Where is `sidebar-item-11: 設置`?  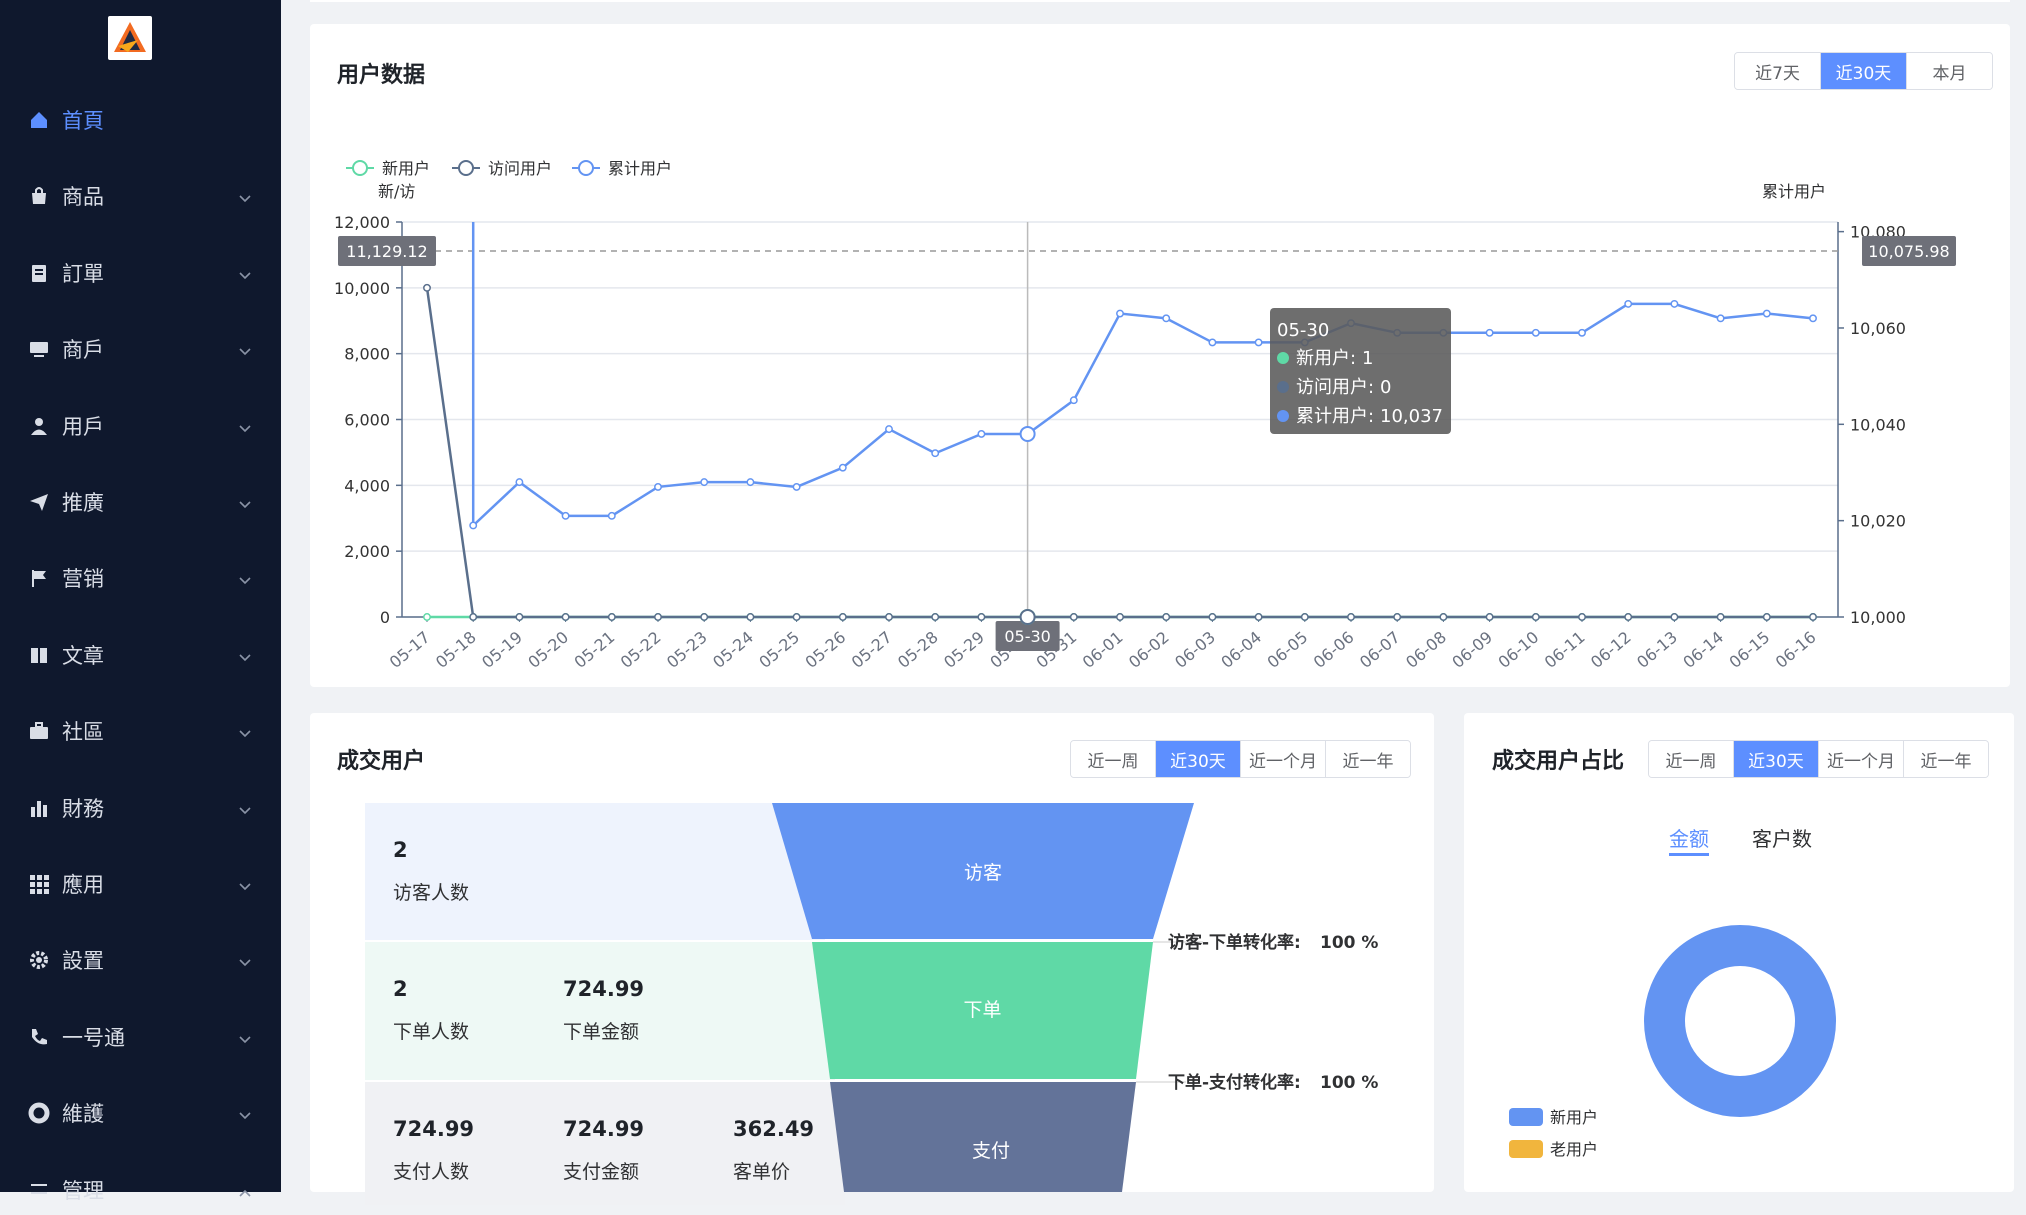
sidebar-item-11: 設置 is located at coordinates (140, 960).